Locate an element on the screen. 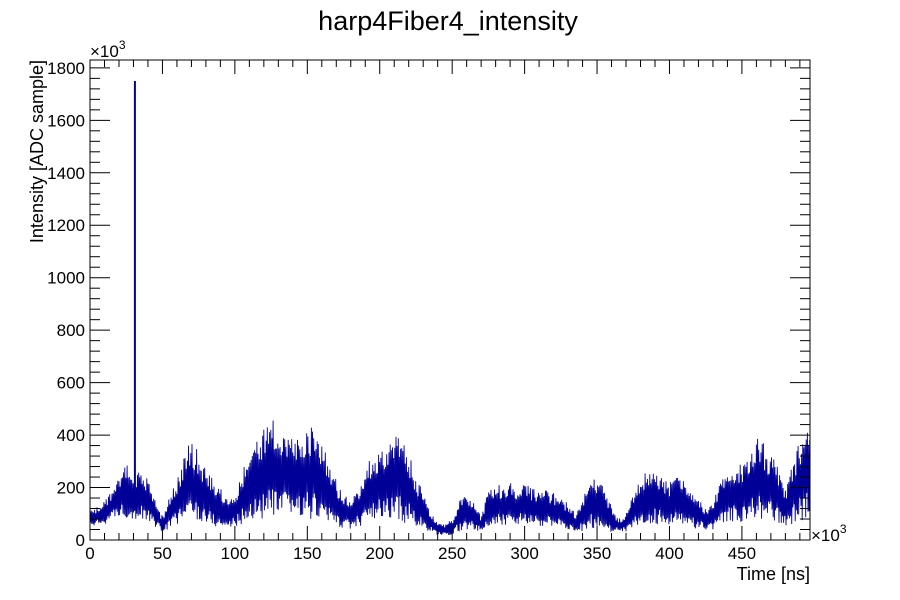  x-tick-label: 300 is located at coordinates (524, 553).